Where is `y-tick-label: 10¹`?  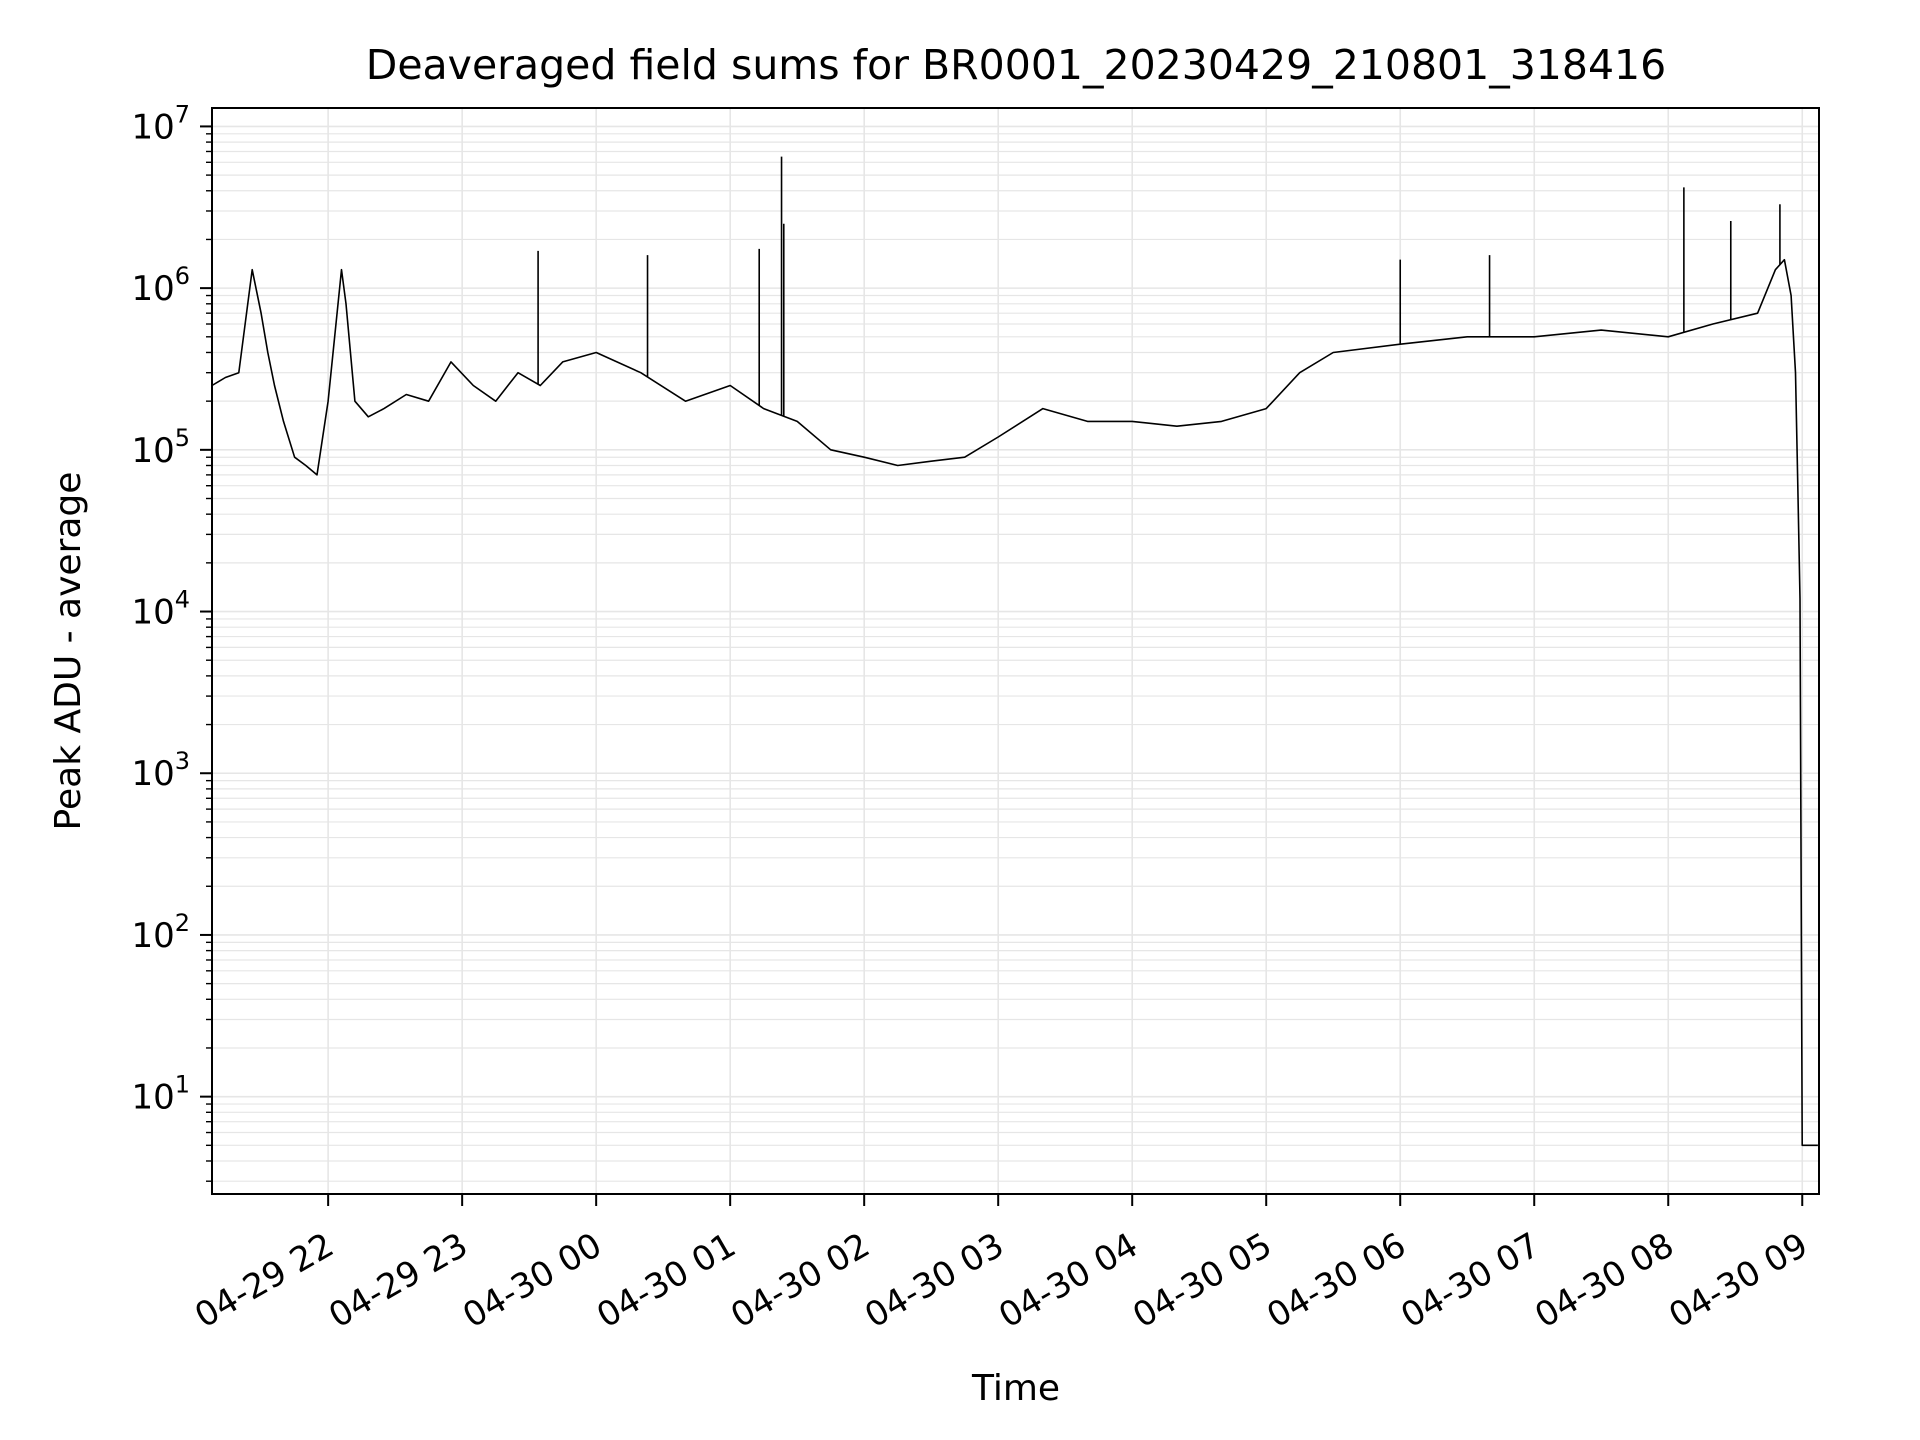
y-tick-label: 10¹ is located at coordinates (160, 1094).